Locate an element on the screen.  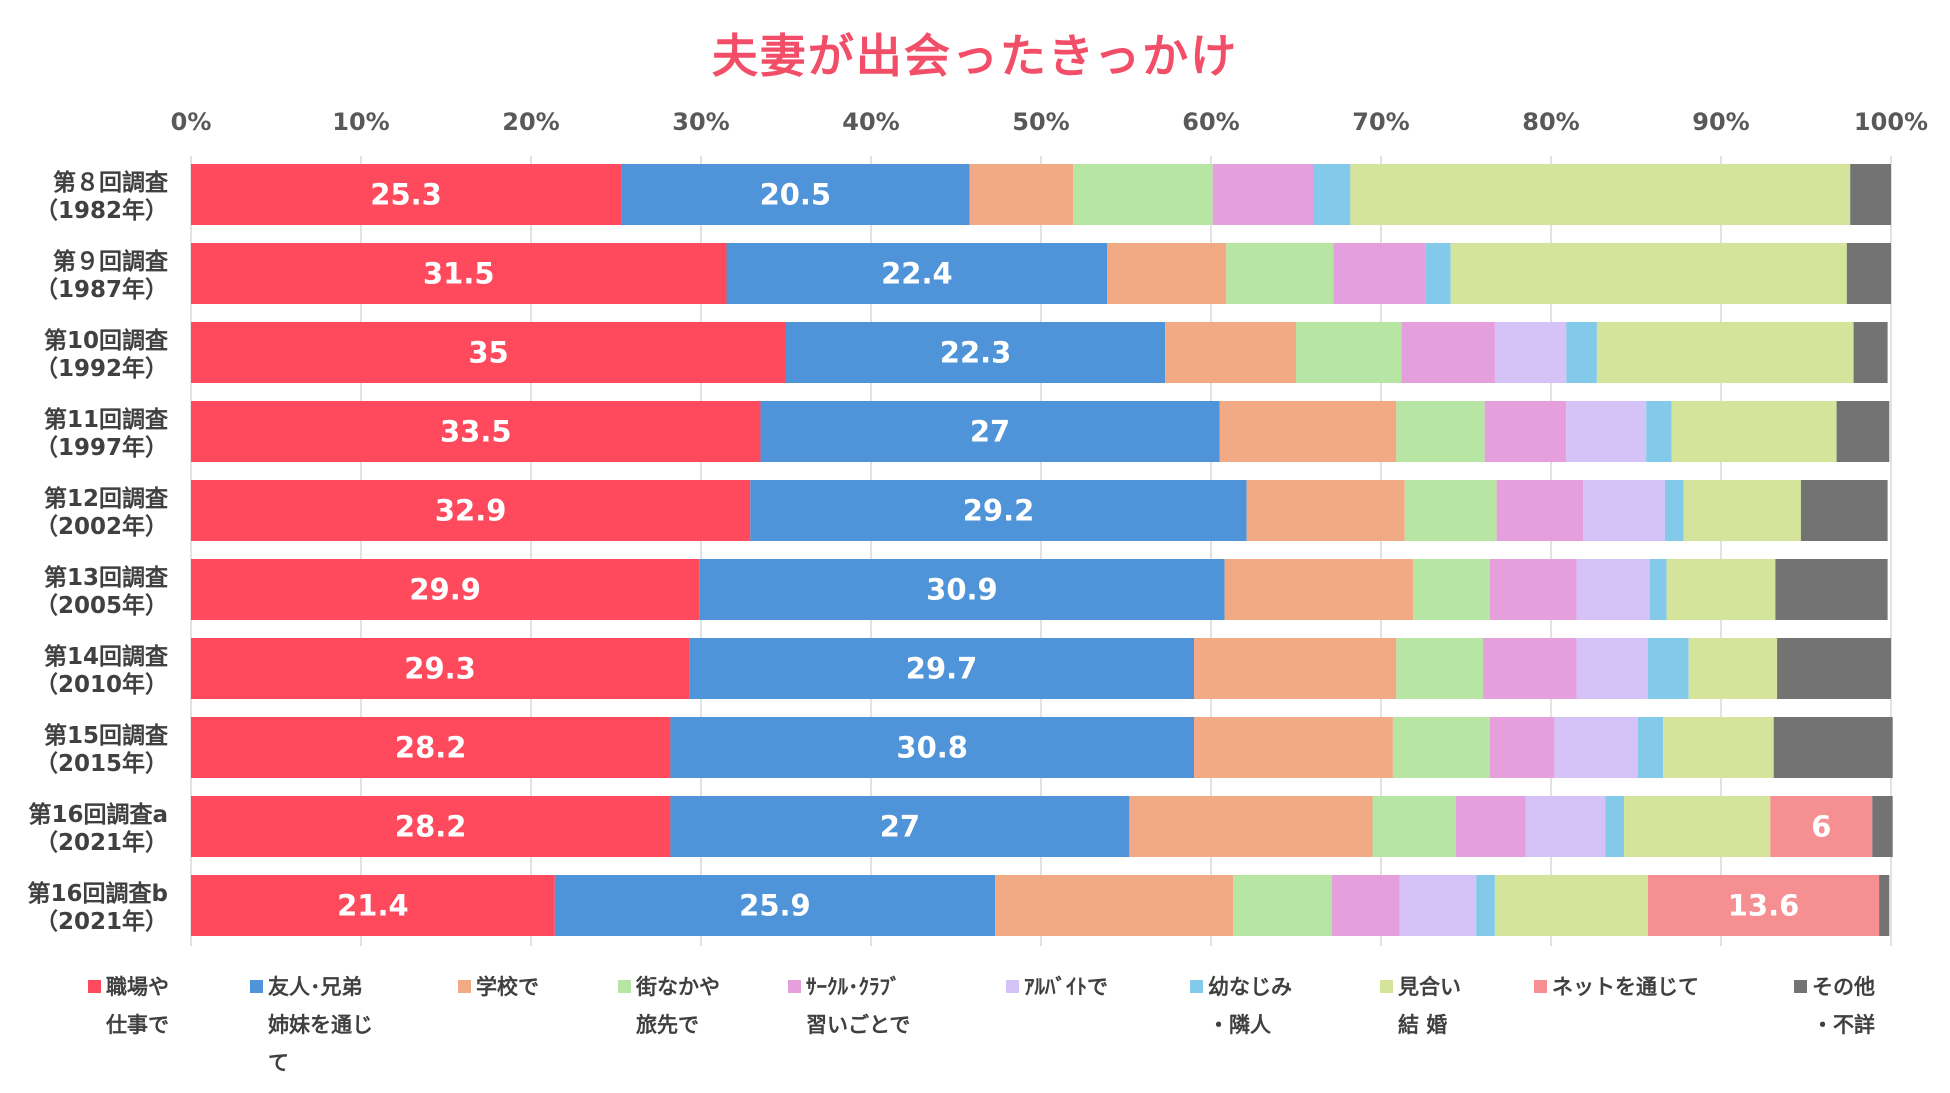
data-label: 30.8 is located at coordinates (932, 748).